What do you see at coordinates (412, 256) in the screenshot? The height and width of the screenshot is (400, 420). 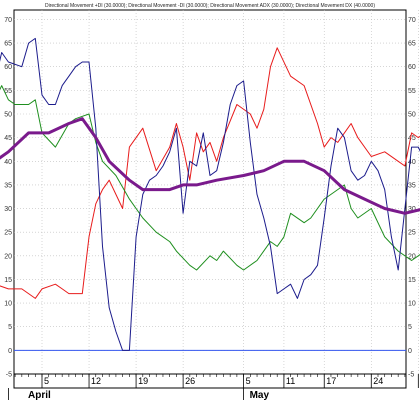 I see `y-tick-label-right: 20` at bounding box center [412, 256].